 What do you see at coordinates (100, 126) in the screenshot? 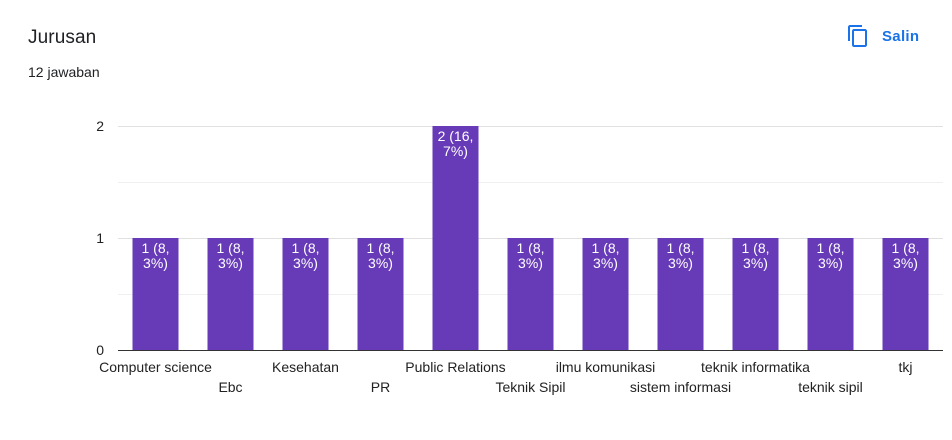
I see `y-tick-label: 2` at bounding box center [100, 126].